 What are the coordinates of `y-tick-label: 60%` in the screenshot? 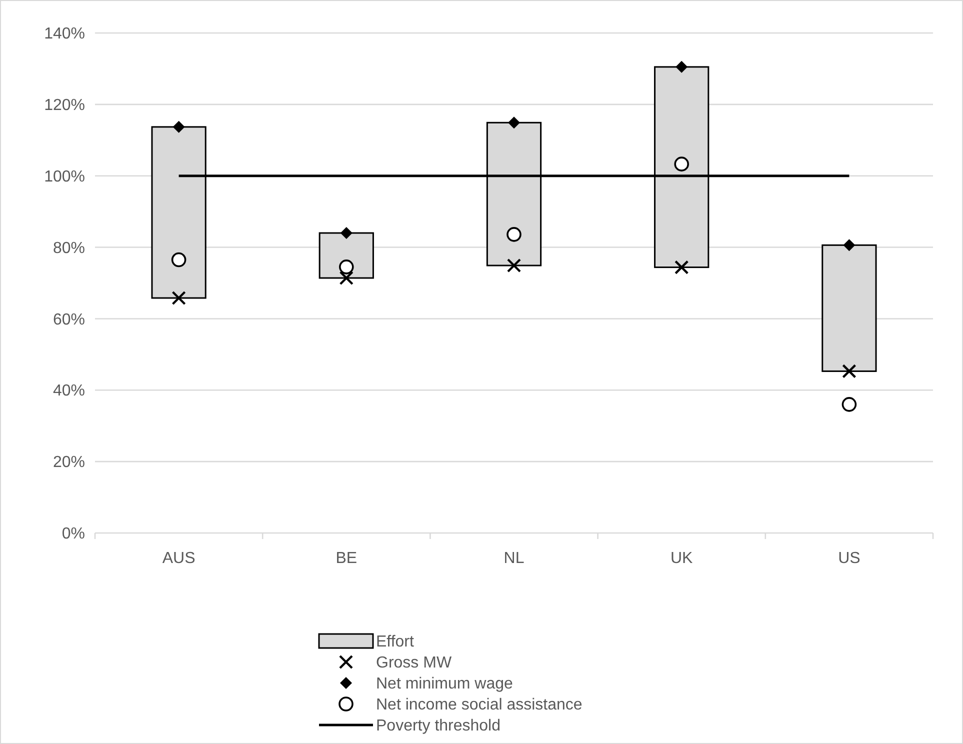 It's located at (68, 319).